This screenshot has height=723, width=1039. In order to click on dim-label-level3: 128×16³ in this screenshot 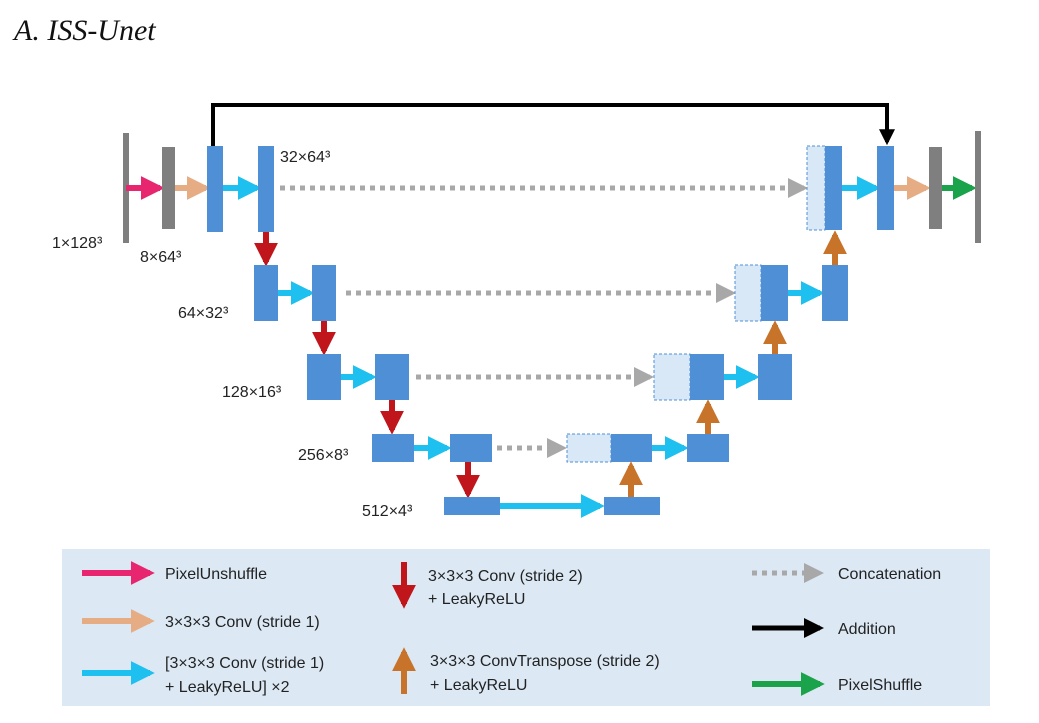, I will do `click(252, 392)`.